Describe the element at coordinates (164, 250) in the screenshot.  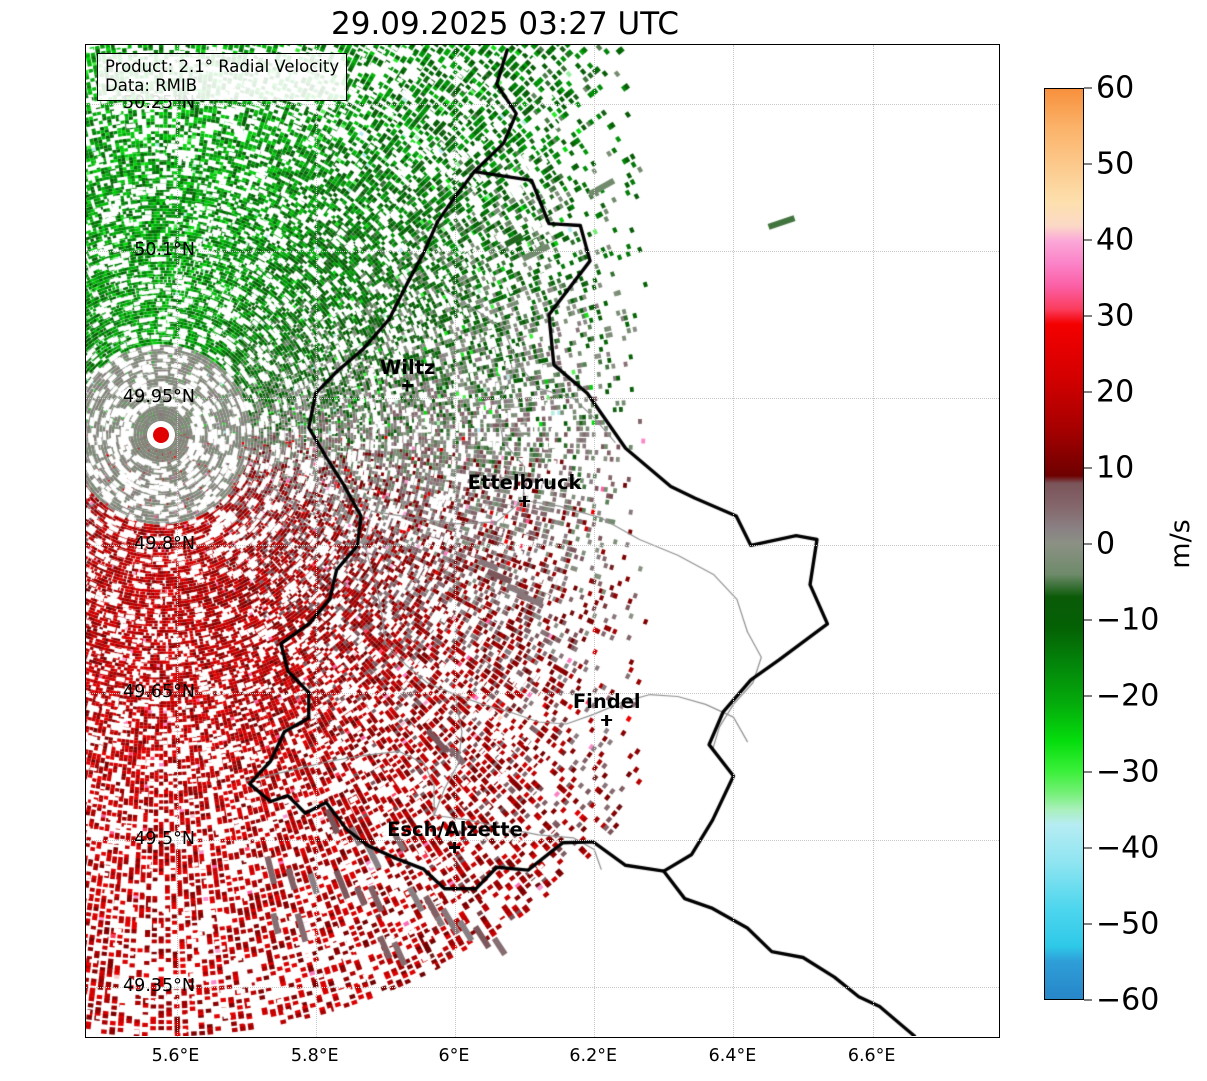
I see `latitude-tick-label: 50.1°N` at that location.